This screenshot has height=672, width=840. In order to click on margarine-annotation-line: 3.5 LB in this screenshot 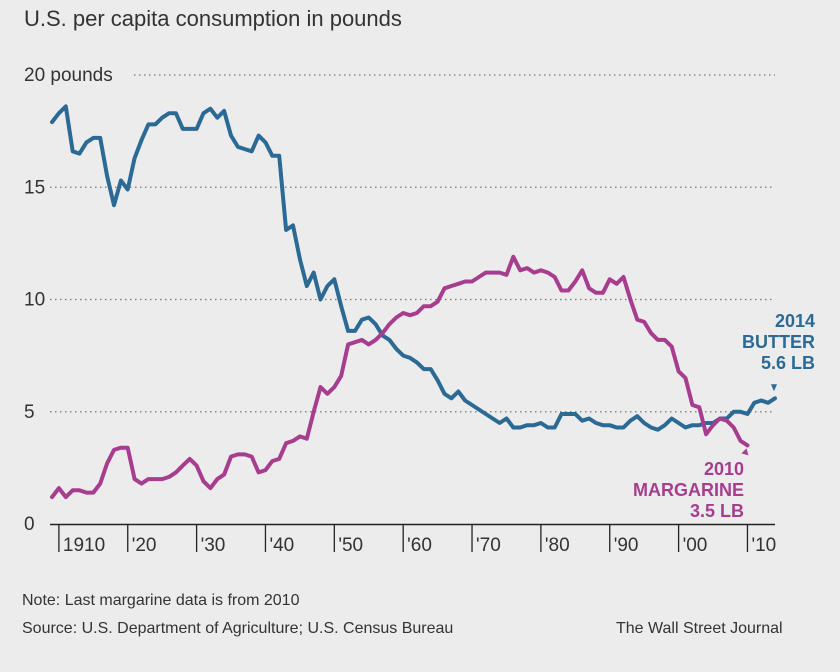, I will do `click(717, 511)`.